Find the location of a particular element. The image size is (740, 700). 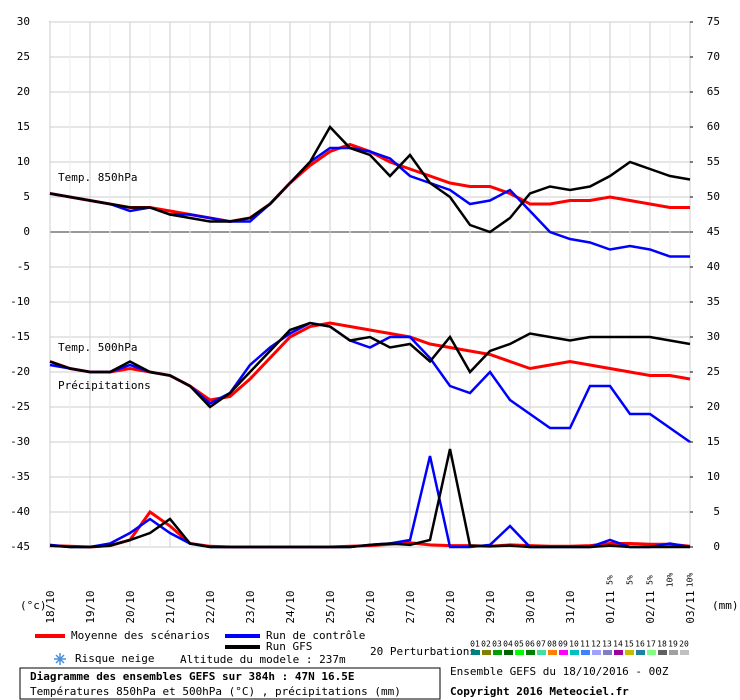

y2-tick-label: 30 is located at coordinates (713, 336).